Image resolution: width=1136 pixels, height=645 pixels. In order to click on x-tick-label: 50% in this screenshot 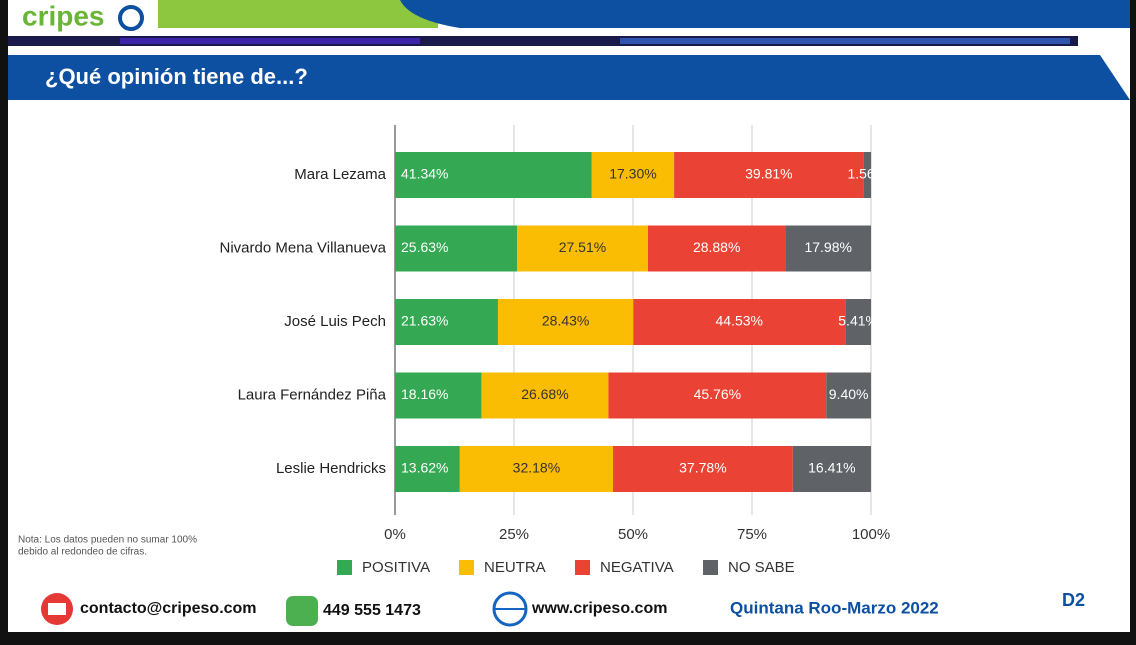, I will do `click(633, 534)`.